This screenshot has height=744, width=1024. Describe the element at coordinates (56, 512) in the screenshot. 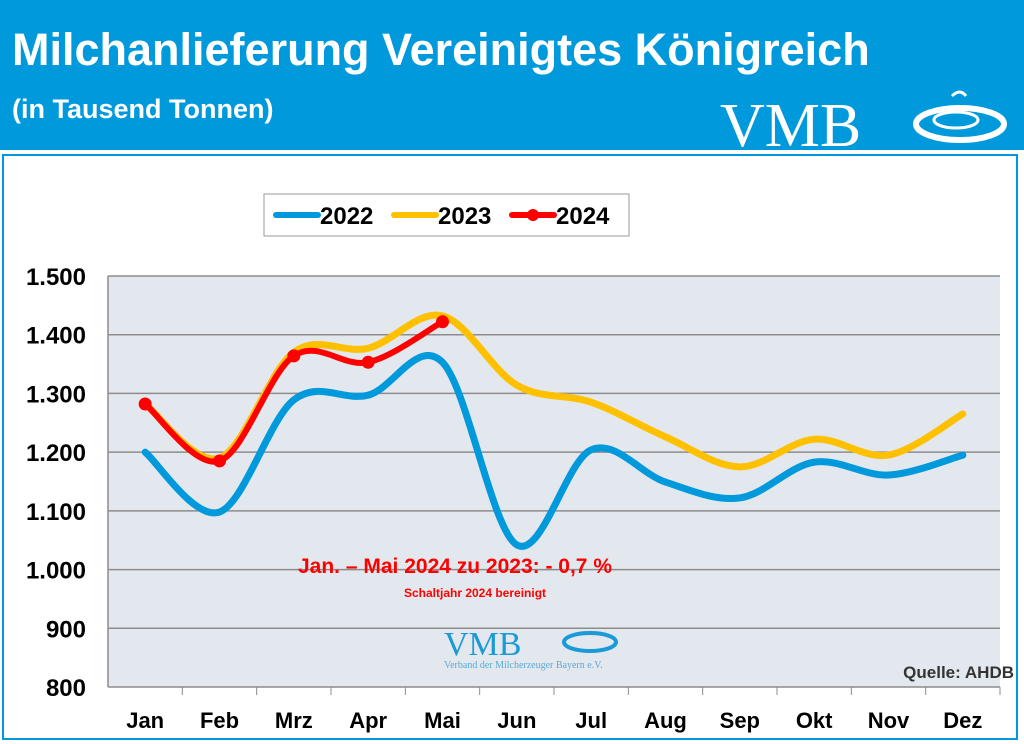

I see `y-tick-label: 1.100` at that location.